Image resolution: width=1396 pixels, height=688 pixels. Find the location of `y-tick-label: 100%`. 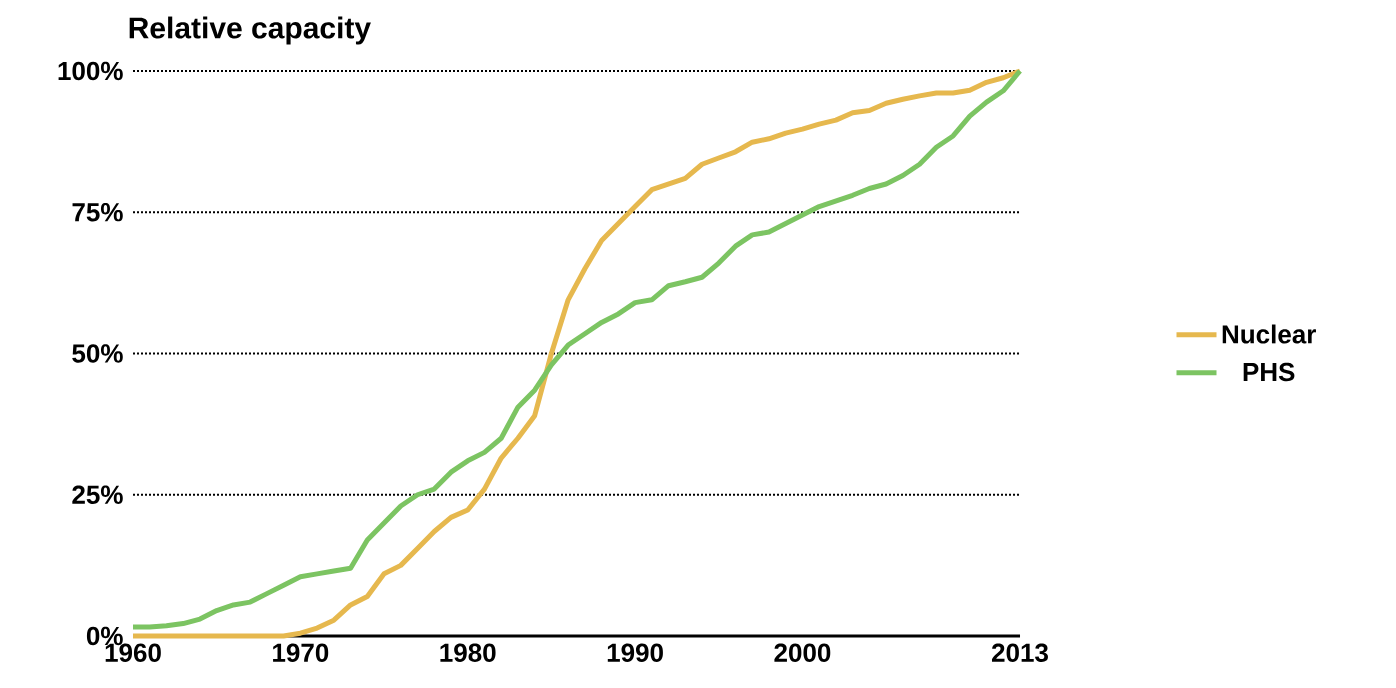

y-tick-label: 100% is located at coordinates (90, 71).